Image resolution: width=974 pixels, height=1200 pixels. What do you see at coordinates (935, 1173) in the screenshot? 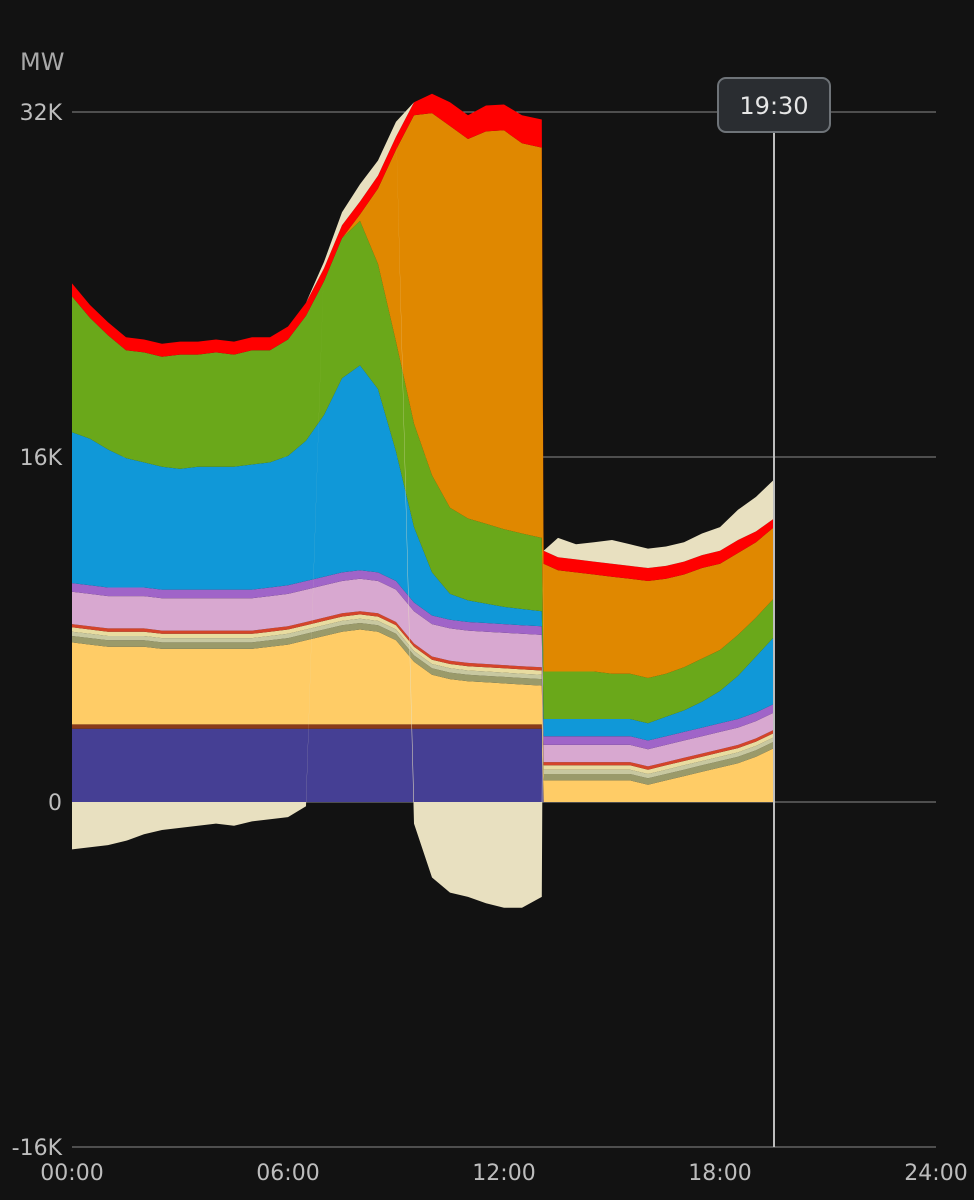
I see `x-tick-label-2400: 24:00` at bounding box center [935, 1173].